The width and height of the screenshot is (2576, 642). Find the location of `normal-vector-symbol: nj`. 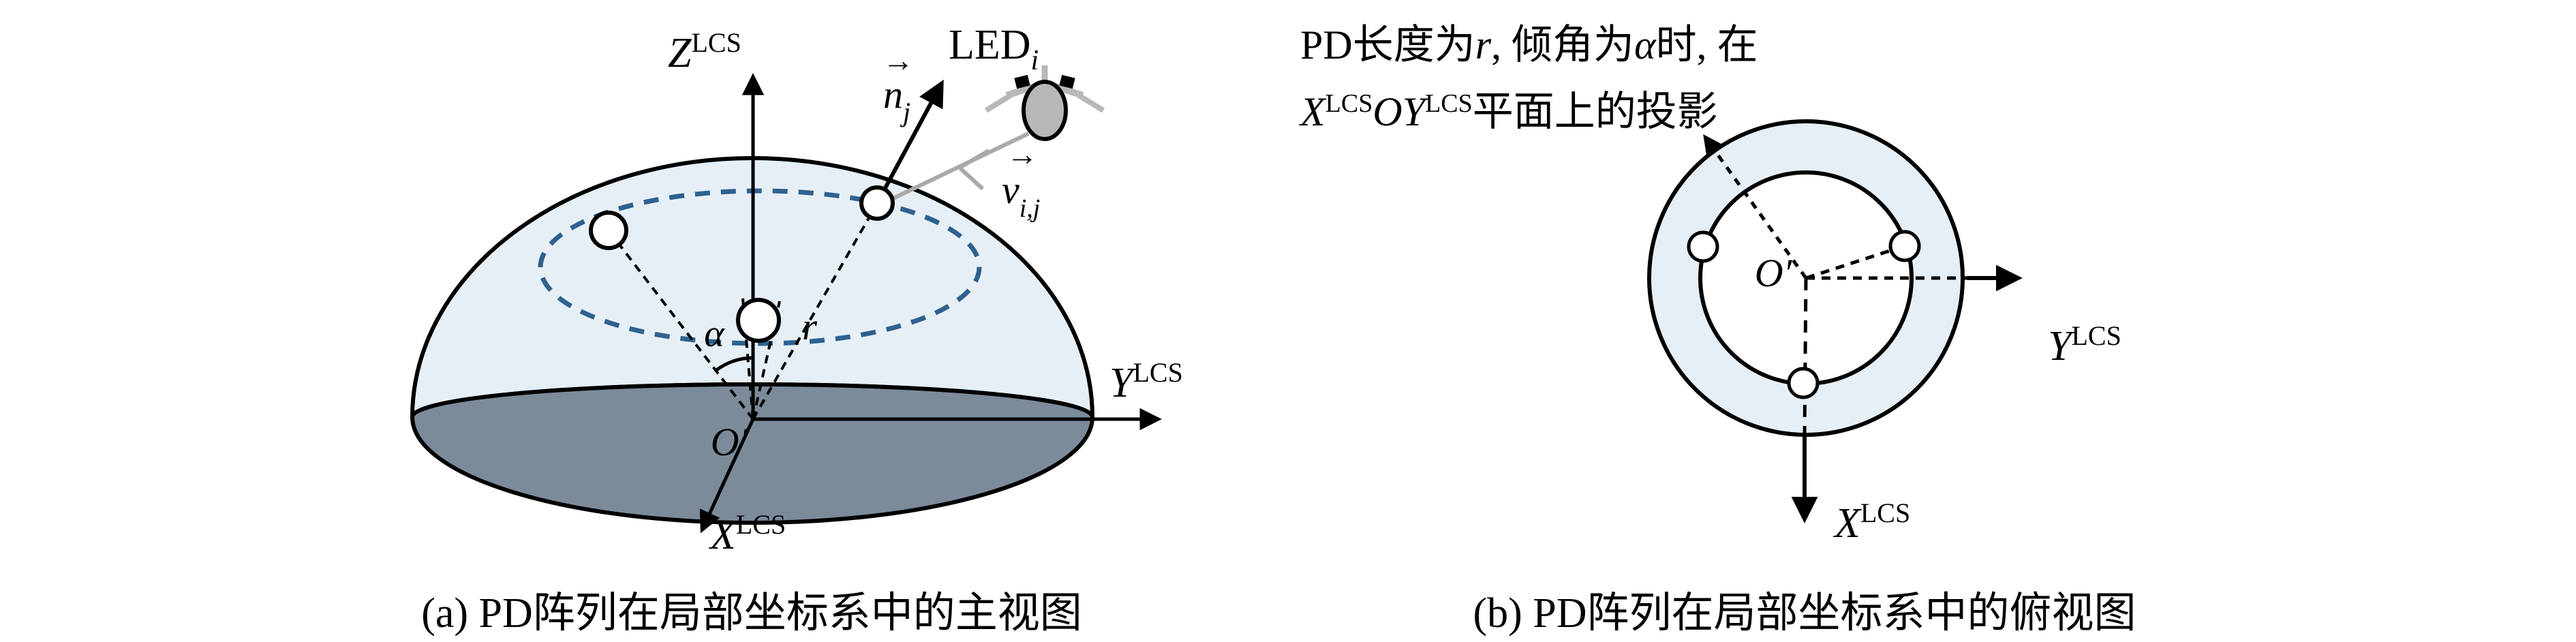

normal-vector-symbol: nj is located at coordinates (897, 99).